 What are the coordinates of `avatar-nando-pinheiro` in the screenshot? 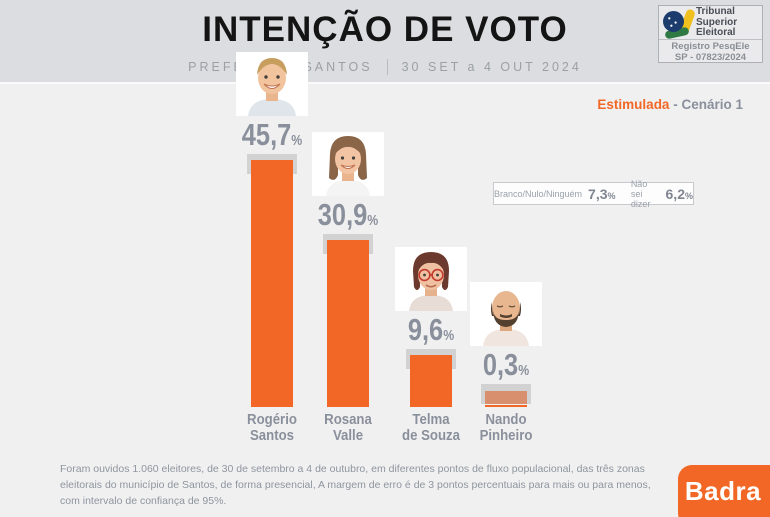 It's located at (506, 314).